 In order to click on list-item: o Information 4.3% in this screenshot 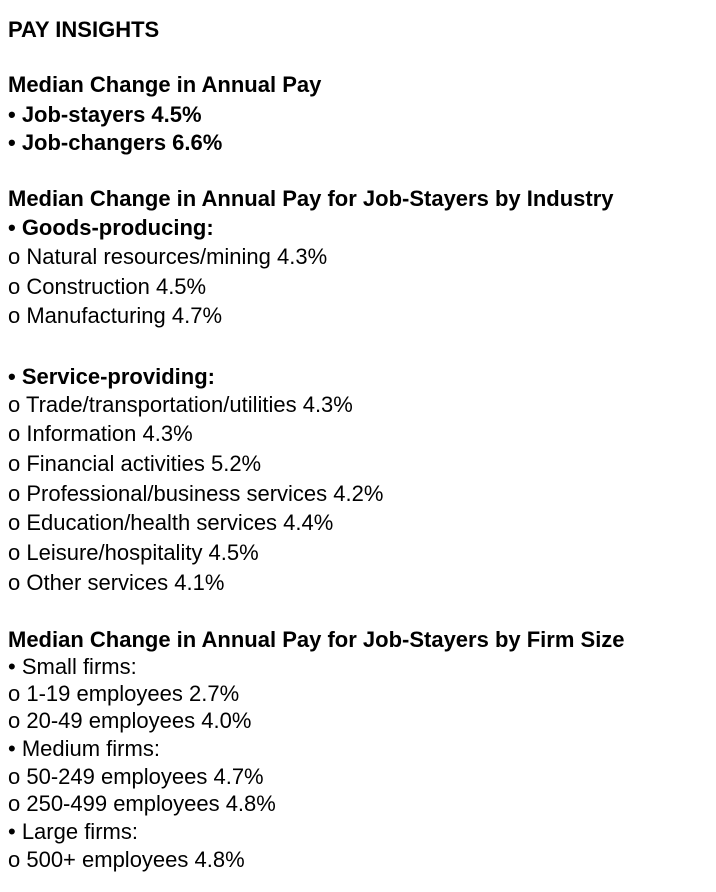, I will do `click(100, 433)`.